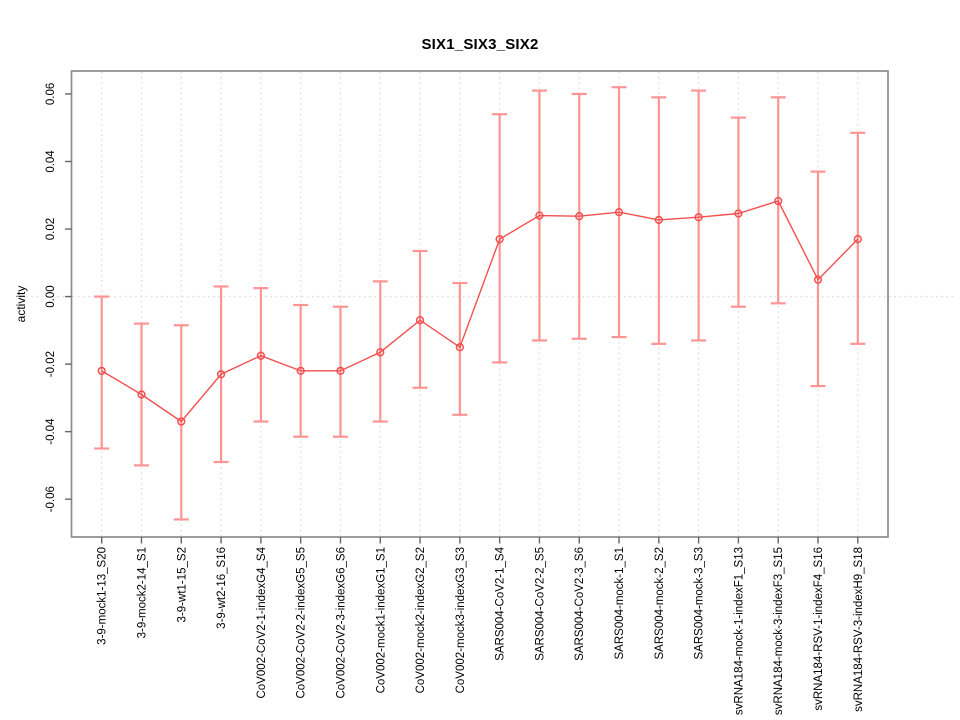 The width and height of the screenshot is (960, 720). What do you see at coordinates (859, 629) in the screenshot?
I see `x-tick-label: svRNA184-RSV-3-indexH9_S18` at bounding box center [859, 629].